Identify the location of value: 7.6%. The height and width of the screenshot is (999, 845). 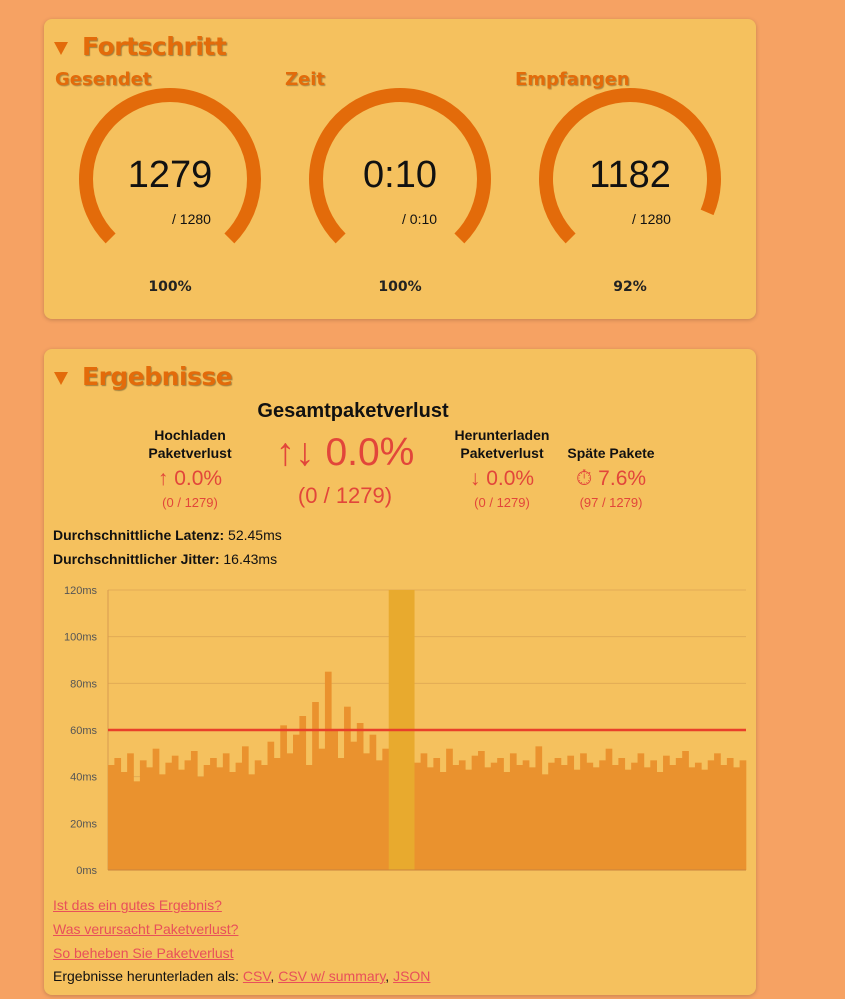
(622, 478).